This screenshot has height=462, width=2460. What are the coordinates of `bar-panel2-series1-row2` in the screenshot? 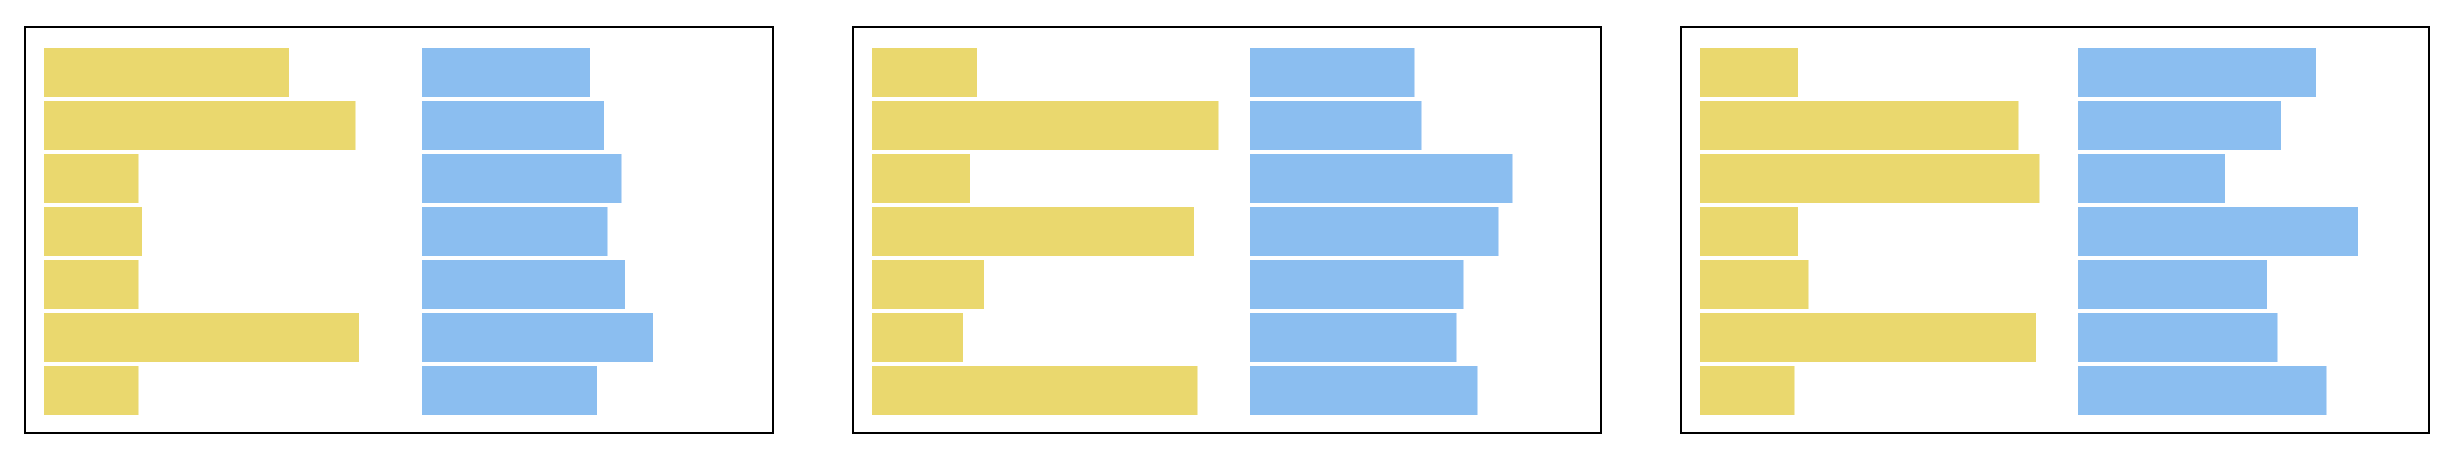 It's located at (1045, 125).